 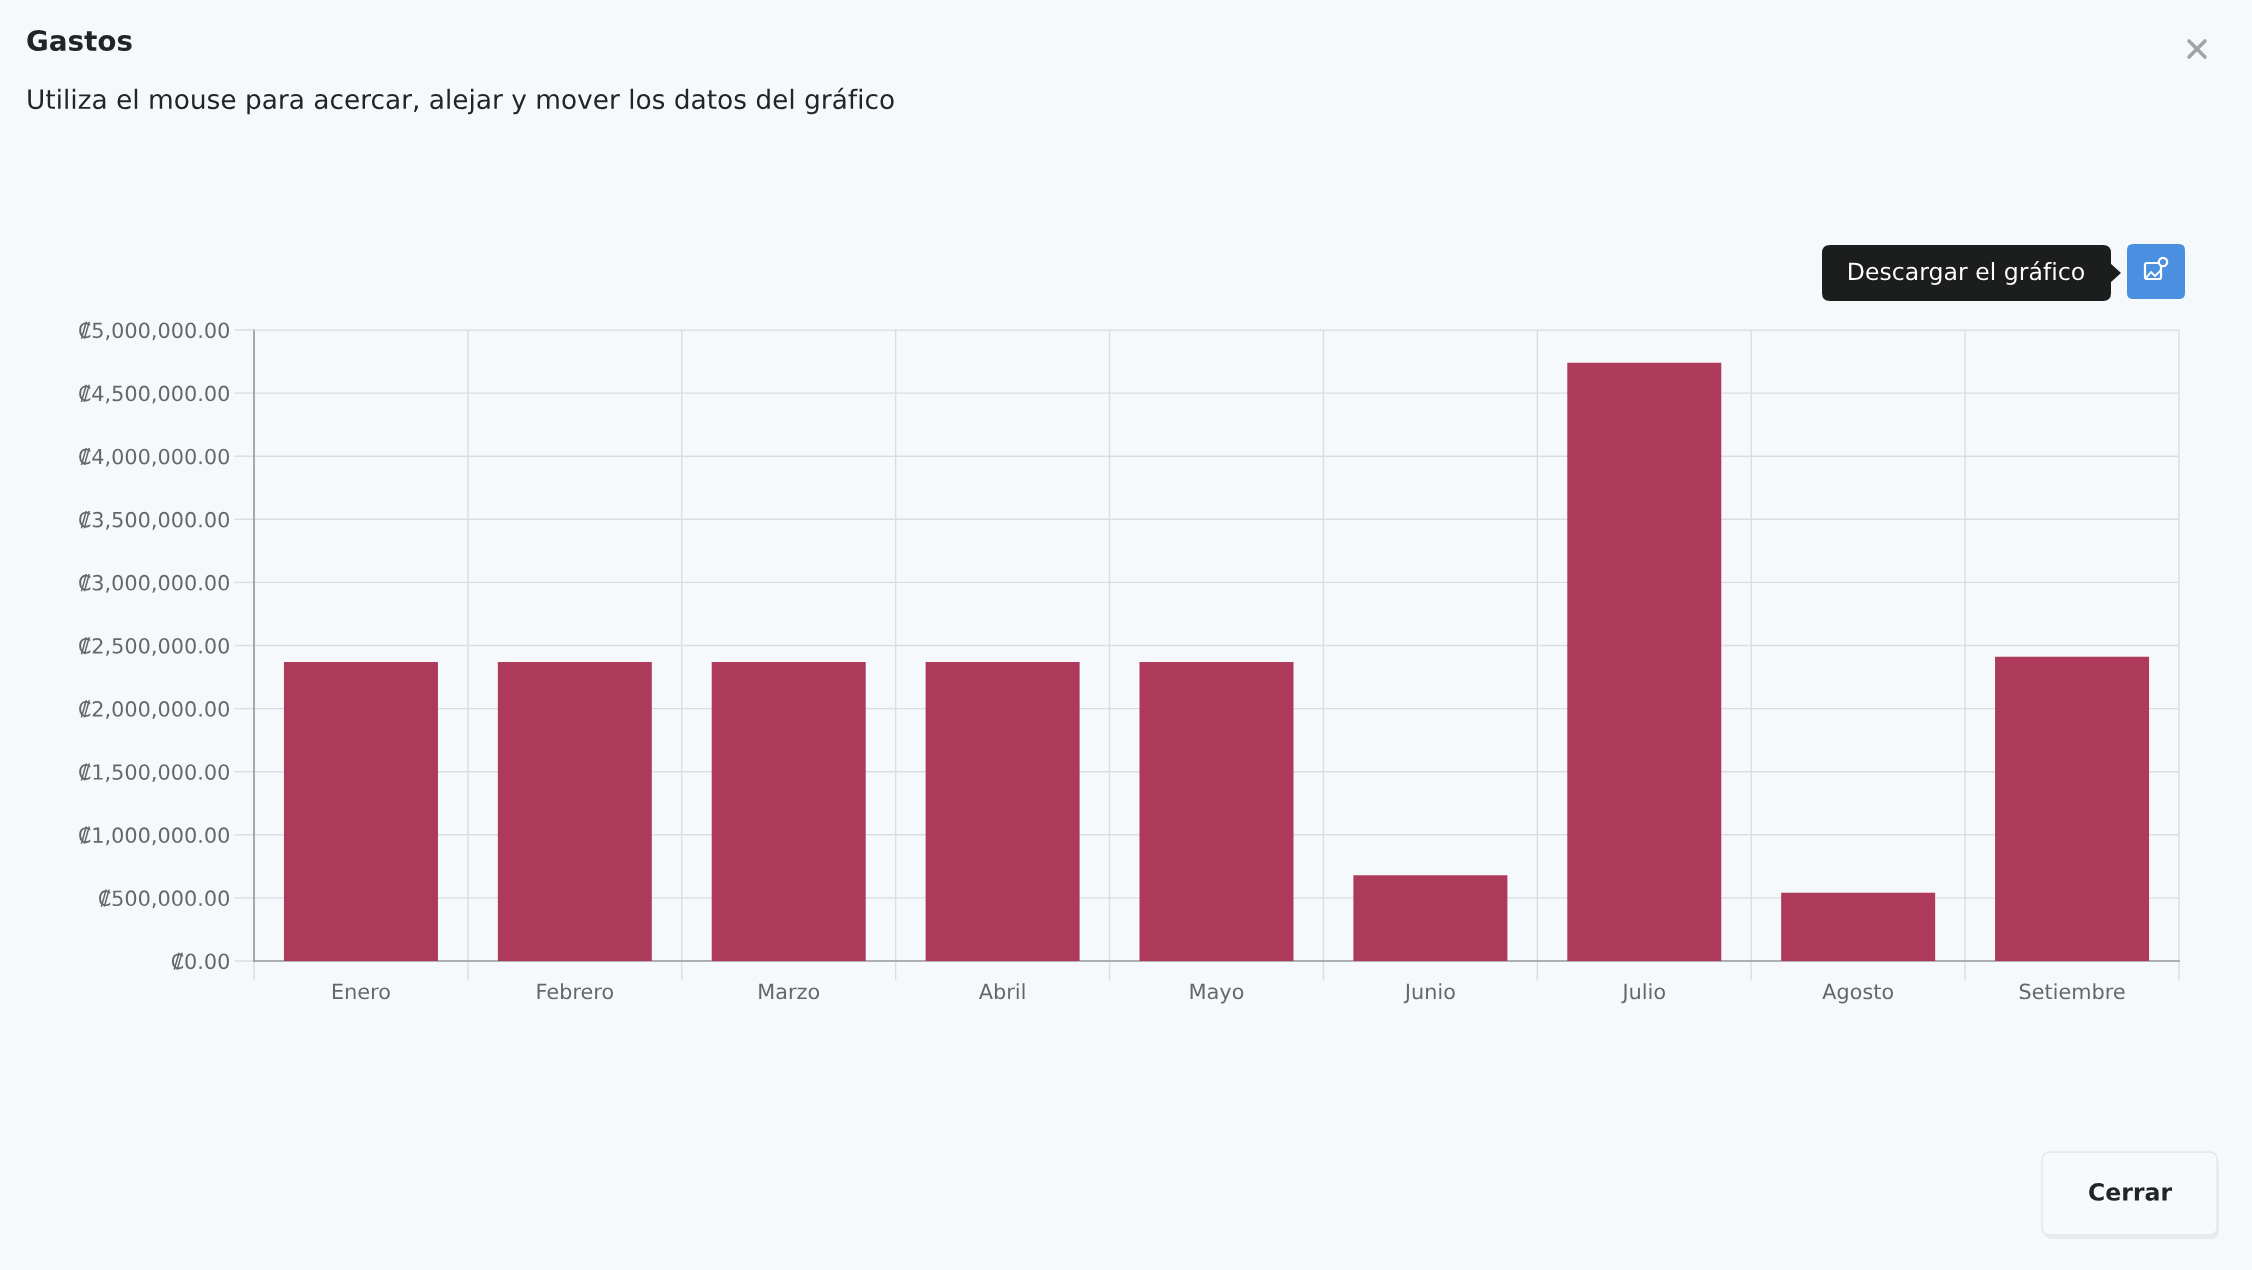 I want to click on y-tick-label: ₡5,000,000.00, so click(x=154, y=331).